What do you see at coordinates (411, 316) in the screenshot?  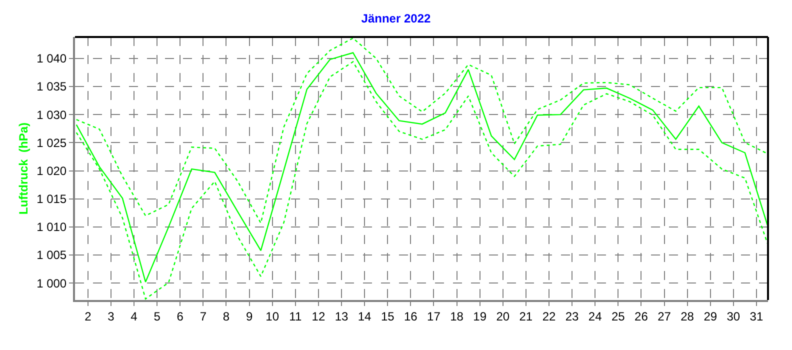 I see `x-tick-label: 16` at bounding box center [411, 316].